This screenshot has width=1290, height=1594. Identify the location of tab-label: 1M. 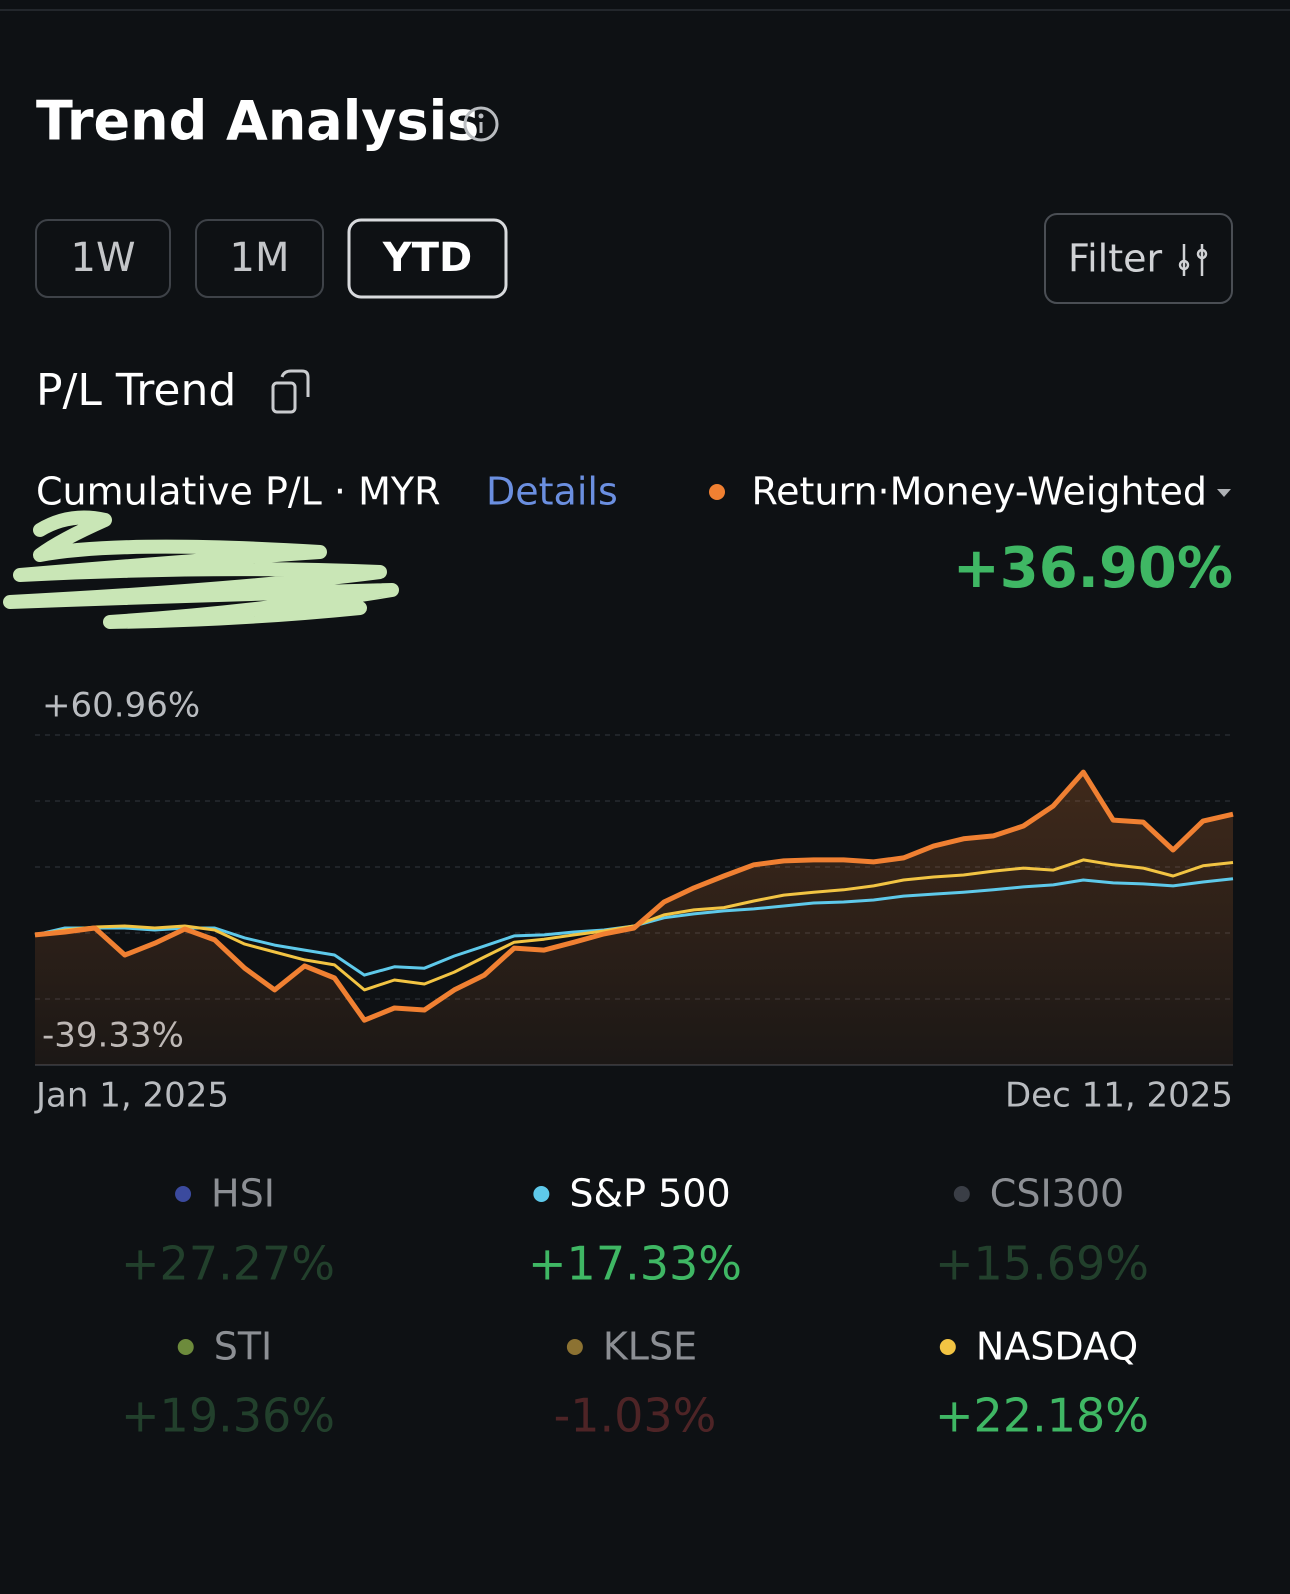
(260, 258).